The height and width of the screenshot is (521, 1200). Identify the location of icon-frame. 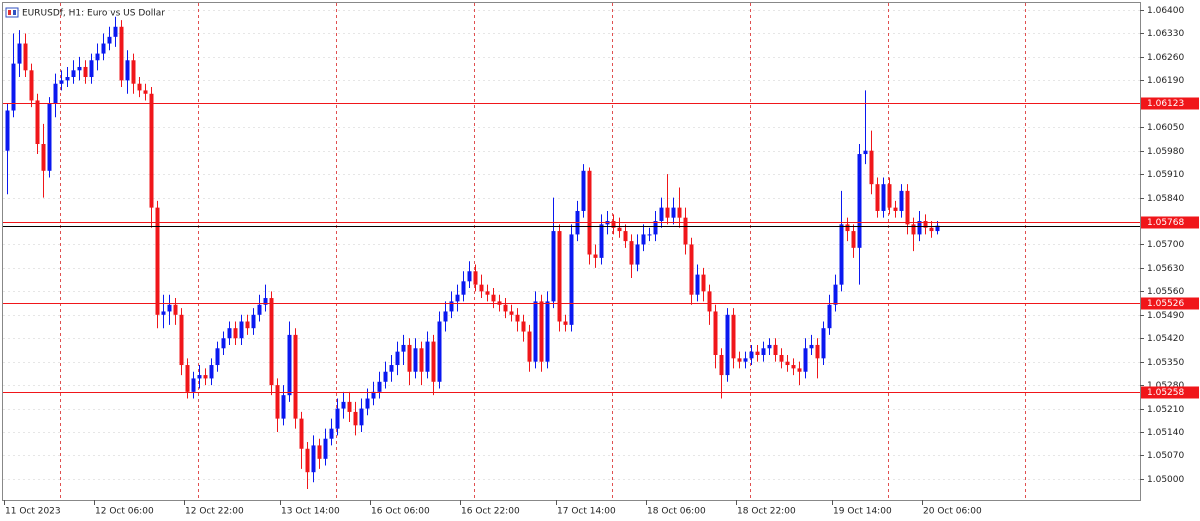
(12, 12).